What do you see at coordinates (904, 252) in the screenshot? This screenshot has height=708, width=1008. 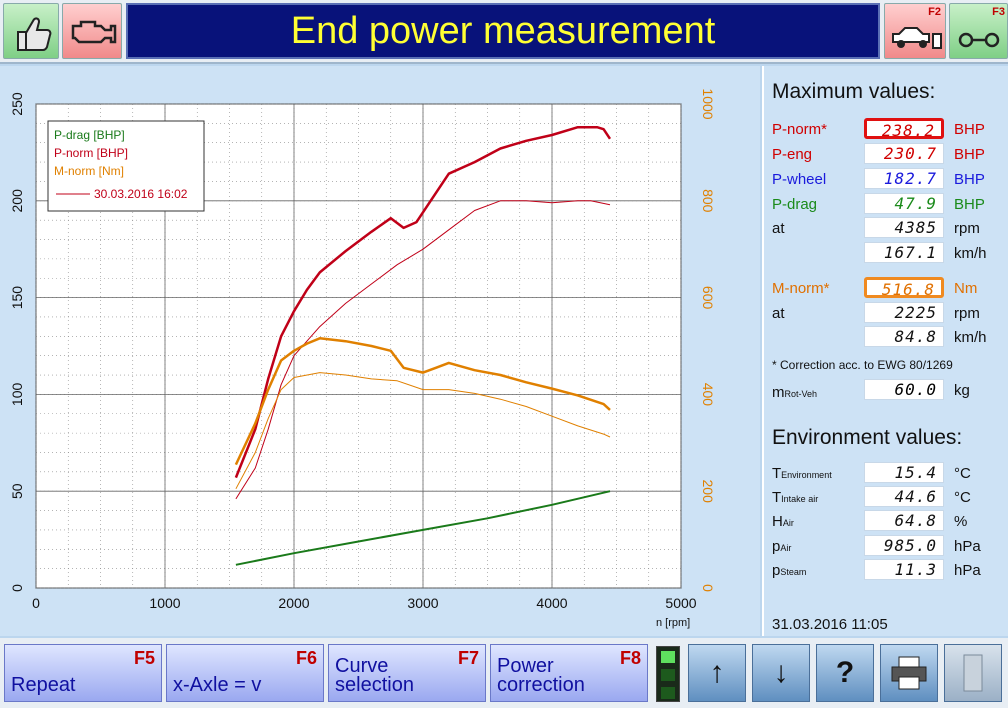 I see `max-row-value: 167.1` at bounding box center [904, 252].